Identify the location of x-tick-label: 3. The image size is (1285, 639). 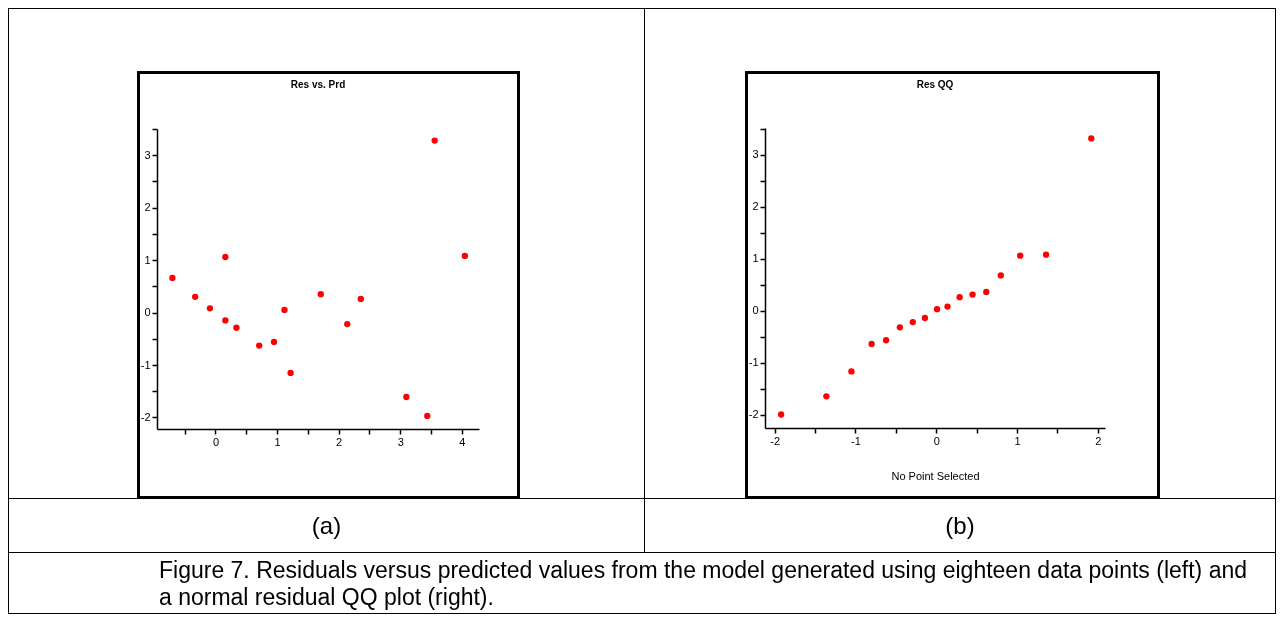
(400, 441).